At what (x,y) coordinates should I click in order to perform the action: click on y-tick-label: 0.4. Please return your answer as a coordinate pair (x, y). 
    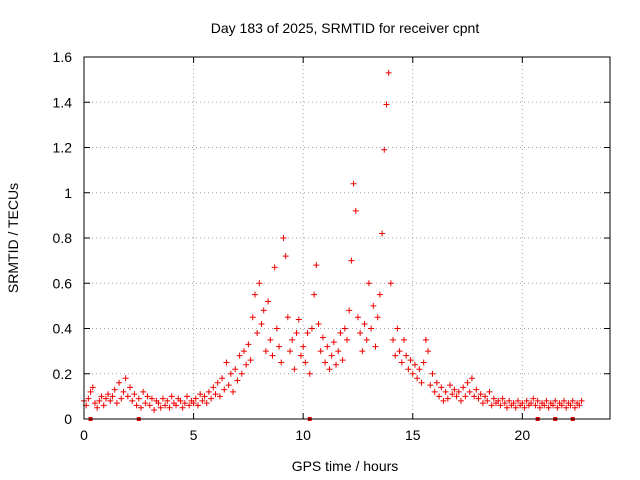
    Looking at the image, I should click on (63, 329).